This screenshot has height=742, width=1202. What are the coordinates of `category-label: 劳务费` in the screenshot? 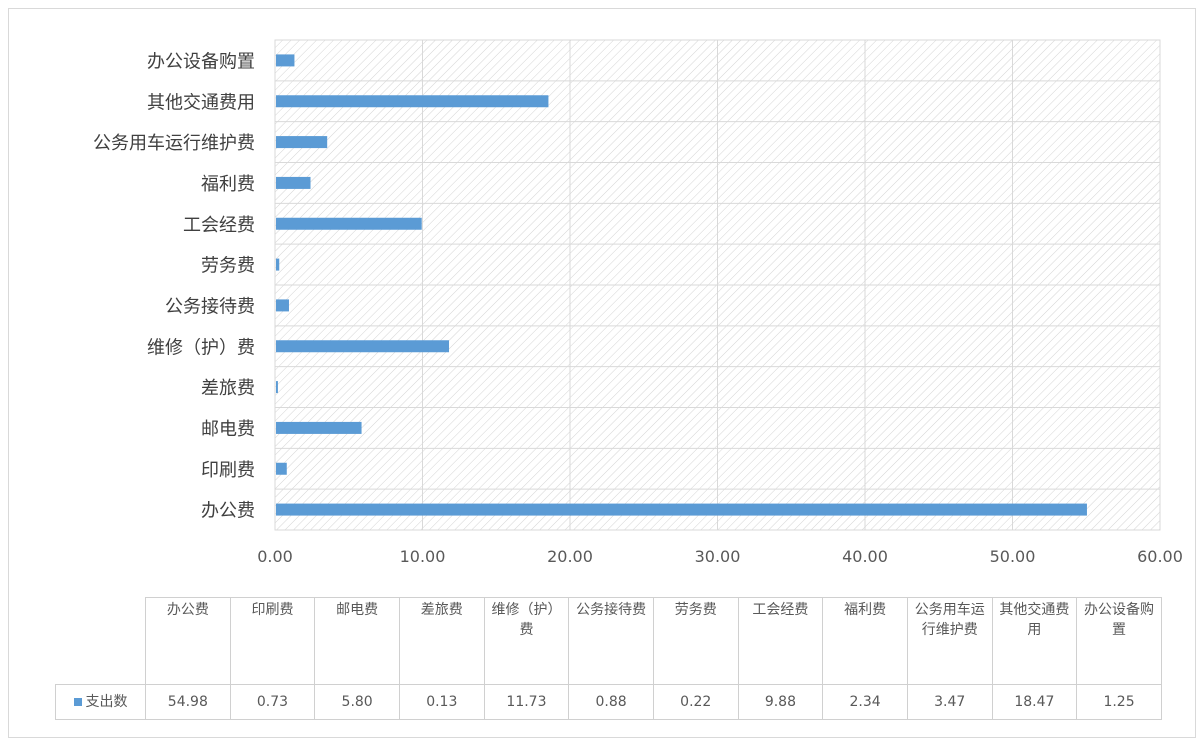 It's located at (228, 266).